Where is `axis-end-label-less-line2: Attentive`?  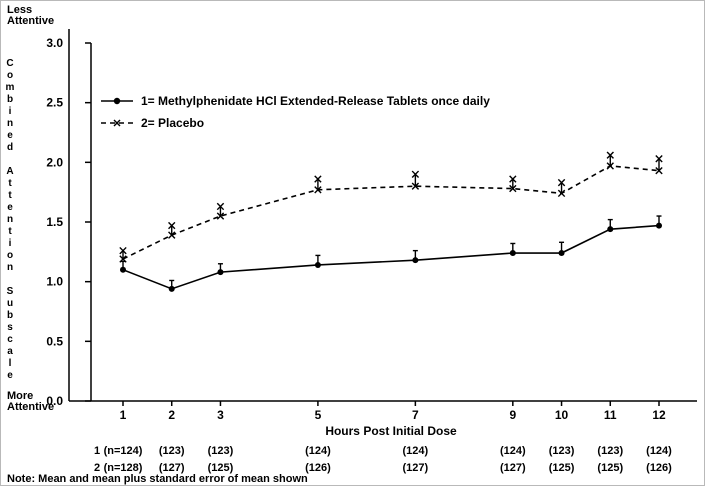 axis-end-label-less-line2: Attentive is located at coordinates (30, 21).